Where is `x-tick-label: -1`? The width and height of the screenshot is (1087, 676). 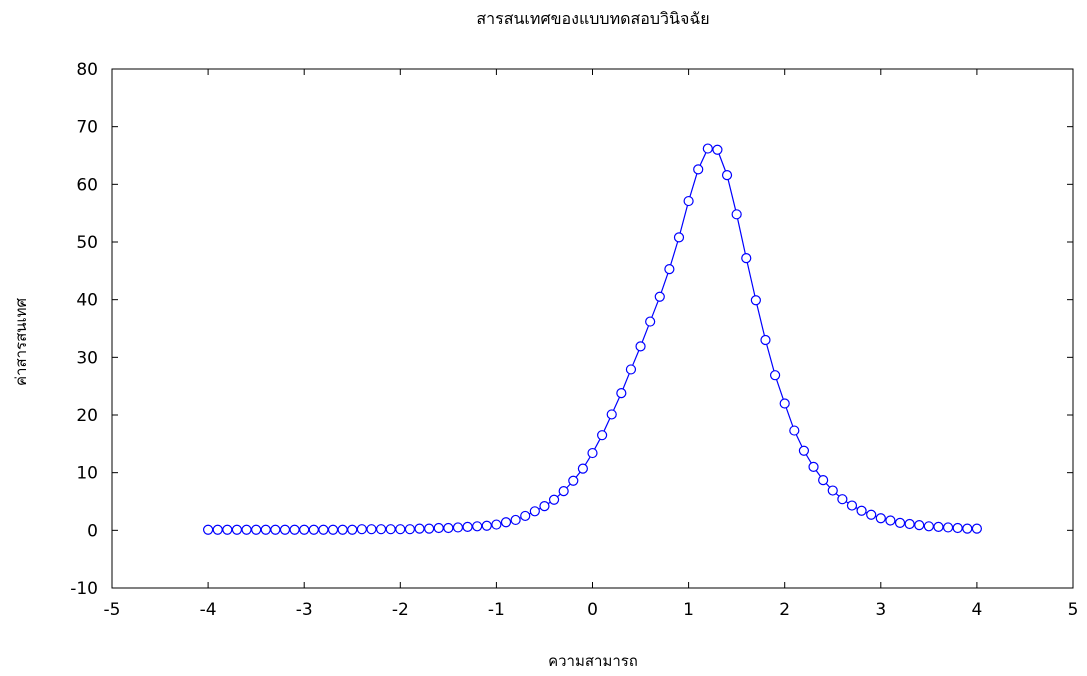 x-tick-label: -1 is located at coordinates (496, 610).